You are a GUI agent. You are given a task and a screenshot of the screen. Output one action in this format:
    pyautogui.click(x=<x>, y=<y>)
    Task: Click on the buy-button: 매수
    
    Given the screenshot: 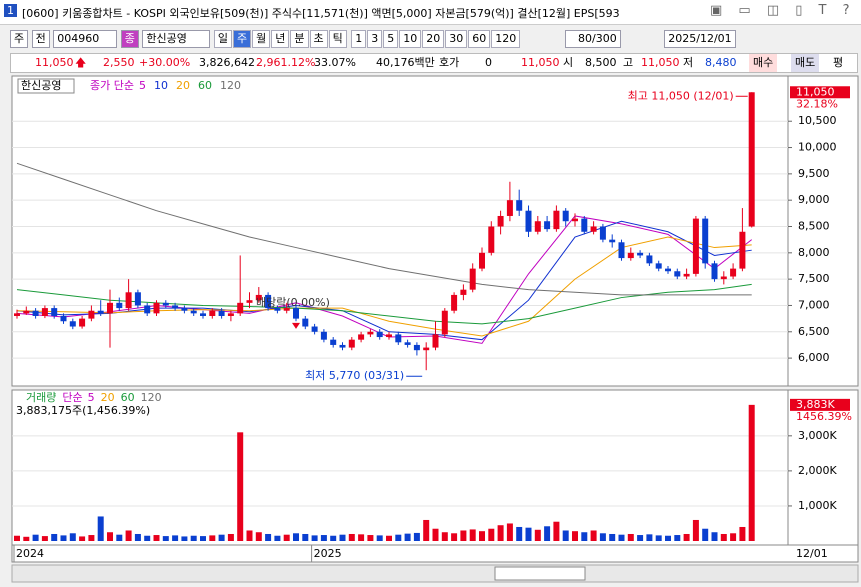 What is the action you would take?
    pyautogui.click(x=763, y=63)
    